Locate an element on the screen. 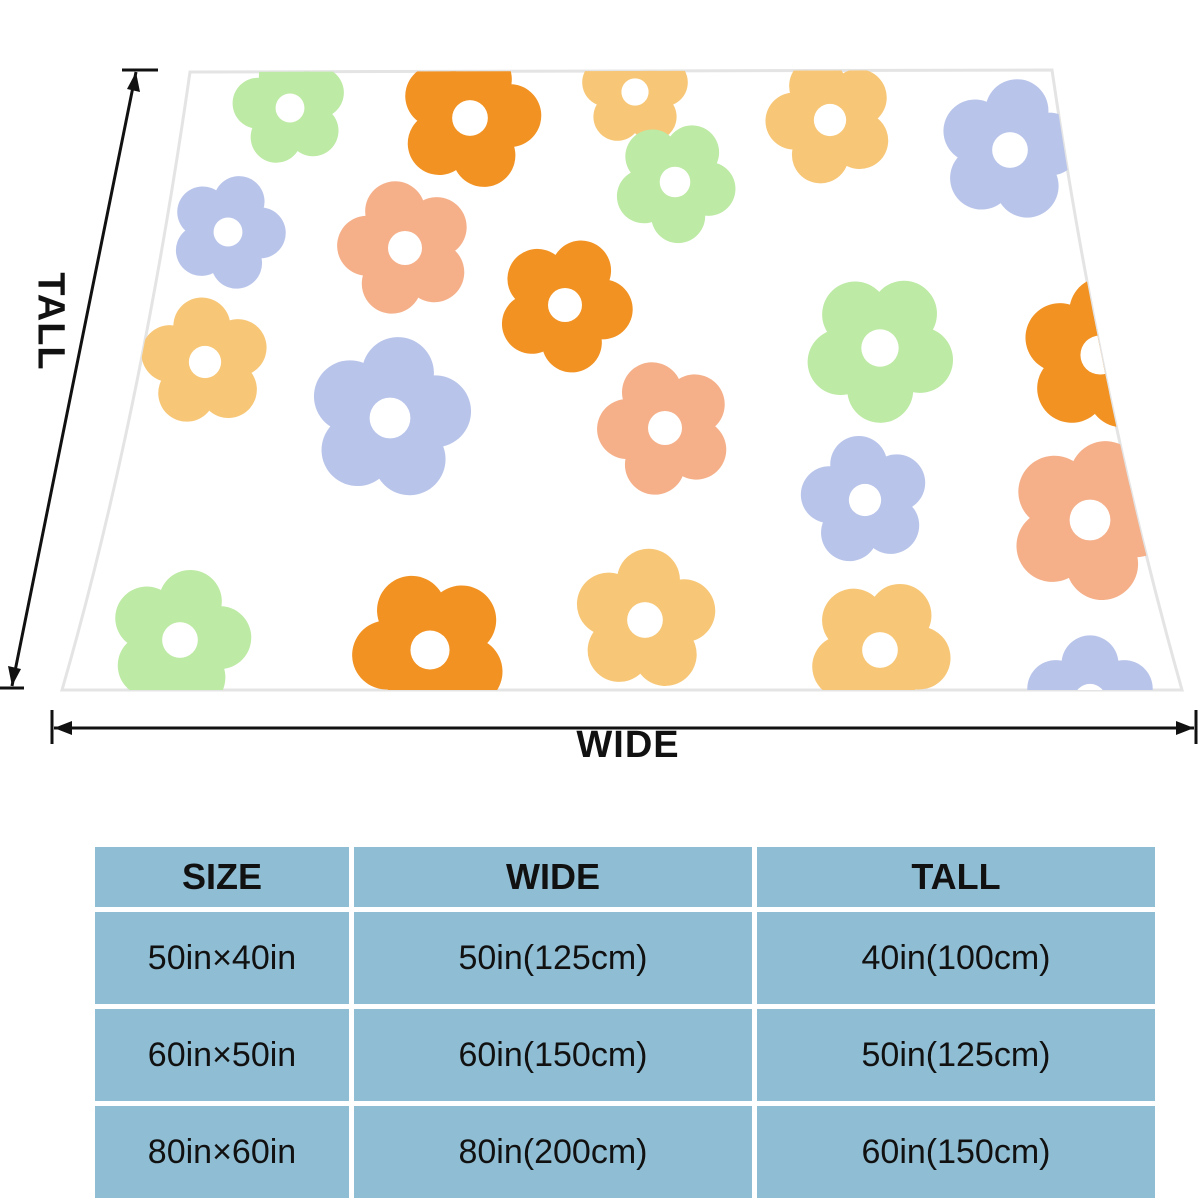  header-wide: WIDE is located at coordinates (552, 877).